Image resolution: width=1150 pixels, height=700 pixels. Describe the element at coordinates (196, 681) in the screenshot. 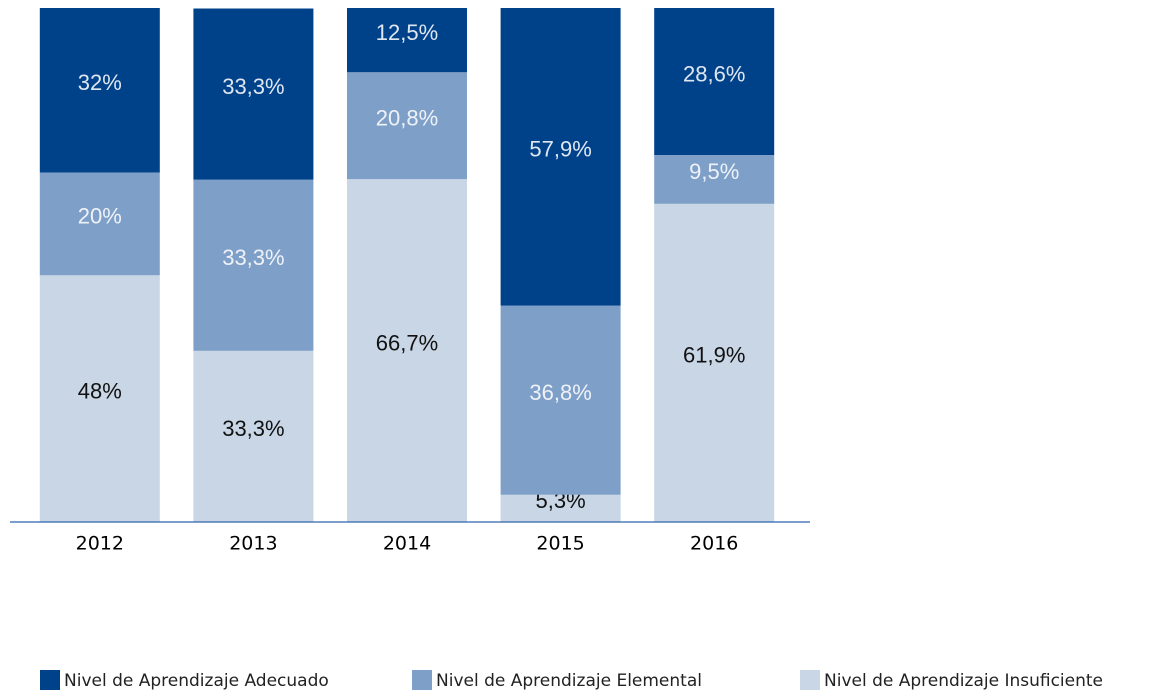

I see `legend-label: Nivel de Aprendizaje Adecuado` at that location.